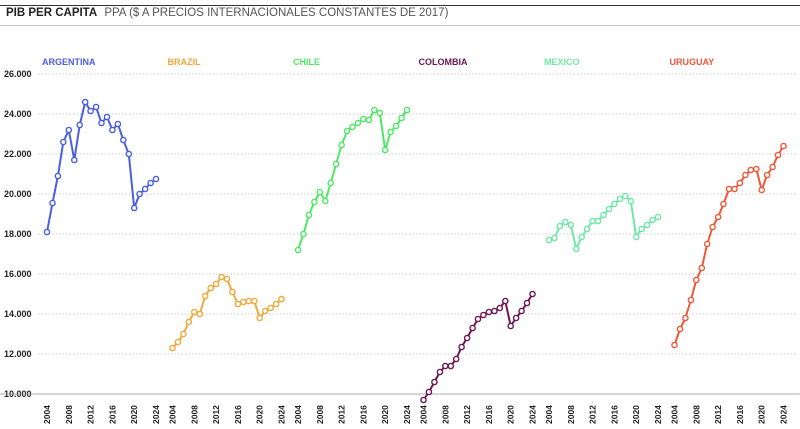 This screenshot has width=800, height=429. What do you see at coordinates (400, 5) in the screenshot?
I see `title-top-rule` at bounding box center [400, 5].